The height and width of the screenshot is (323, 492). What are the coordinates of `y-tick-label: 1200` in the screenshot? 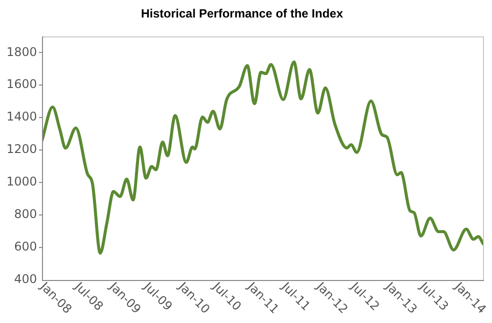 It's located at (21, 149).